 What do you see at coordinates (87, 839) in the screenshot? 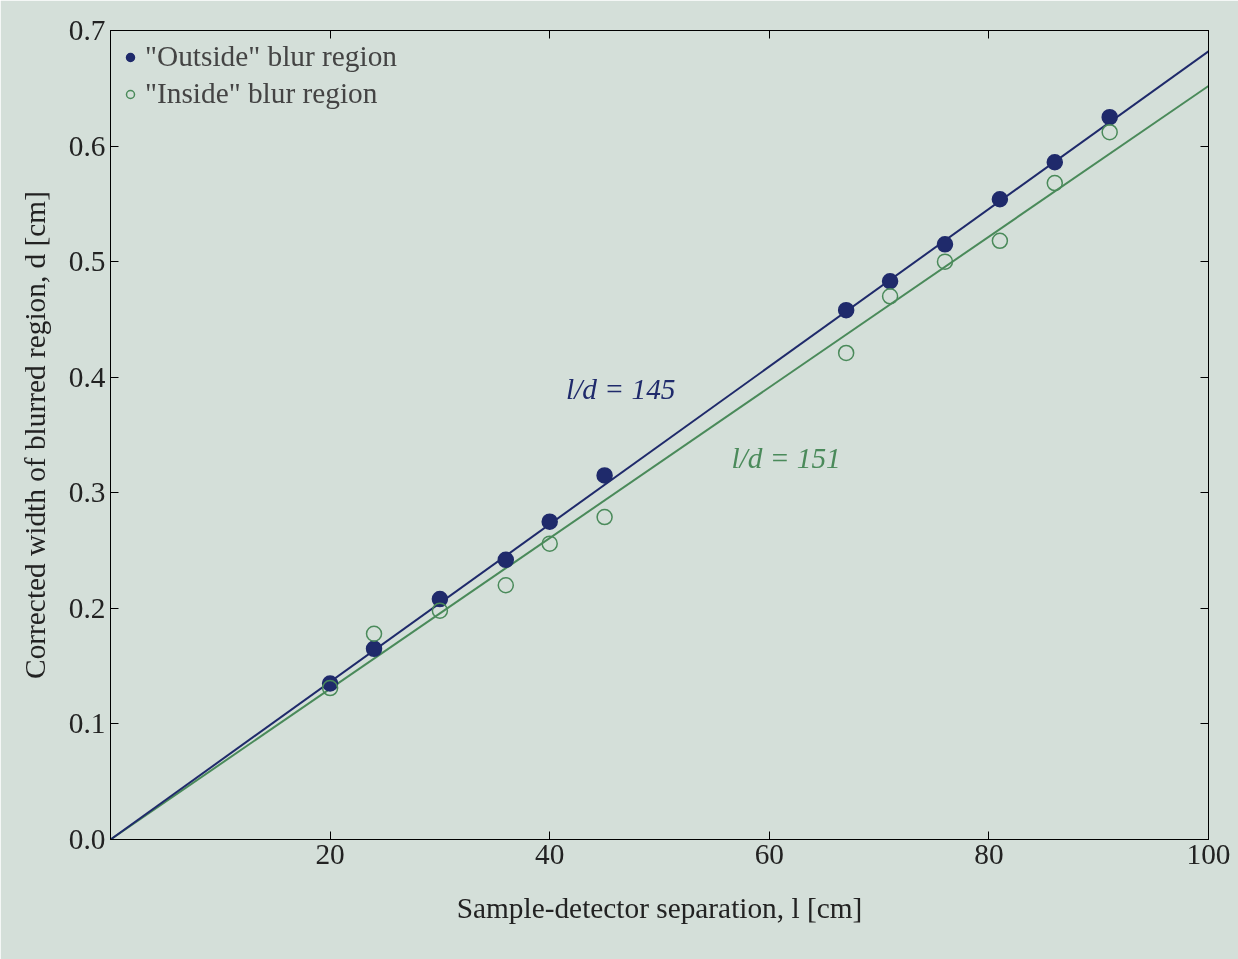
I see `y-tick-label: 0.0` at bounding box center [87, 839].